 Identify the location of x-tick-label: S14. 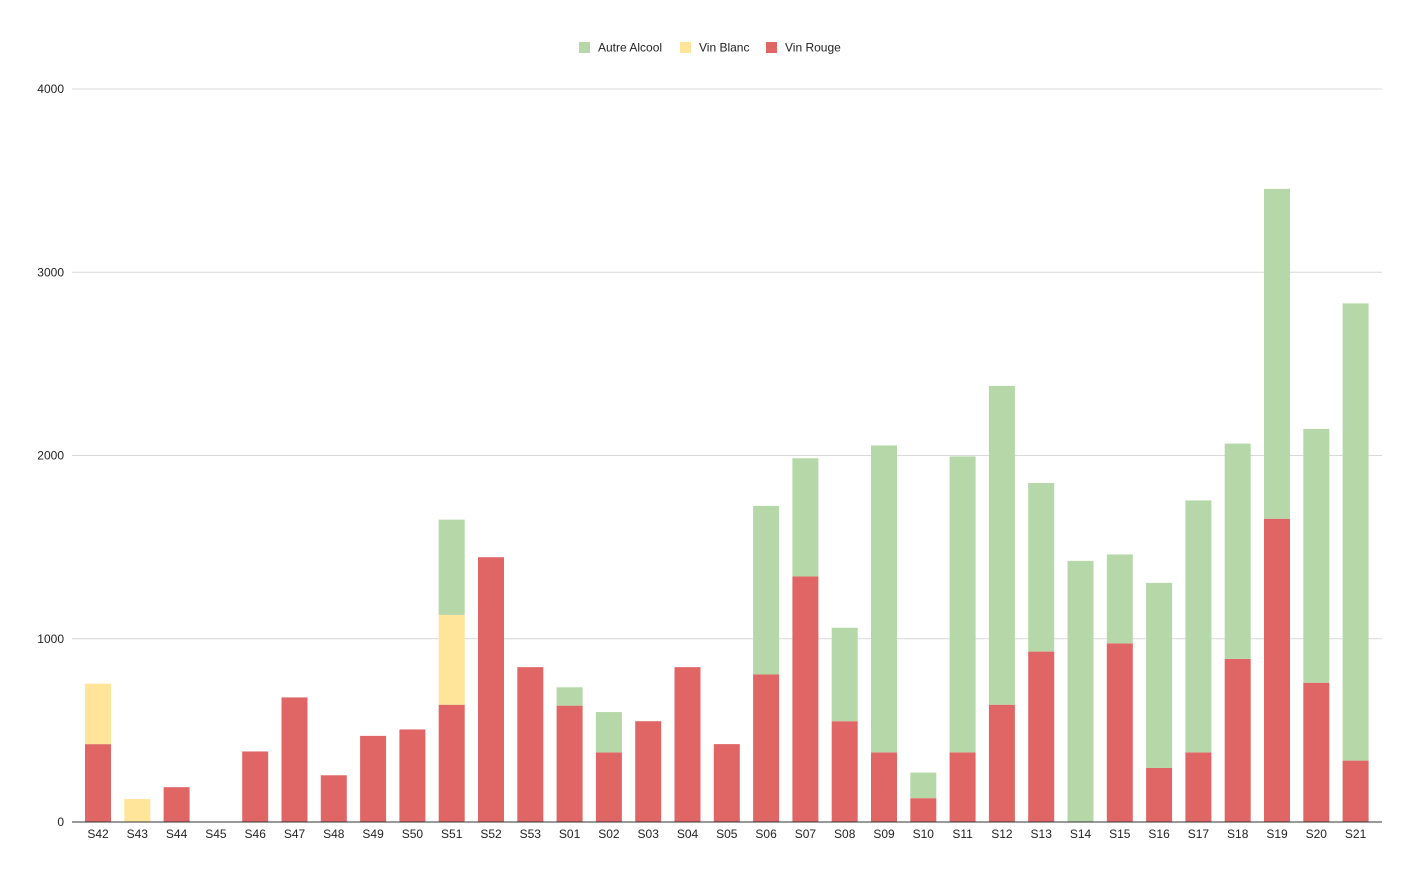
(1081, 834).